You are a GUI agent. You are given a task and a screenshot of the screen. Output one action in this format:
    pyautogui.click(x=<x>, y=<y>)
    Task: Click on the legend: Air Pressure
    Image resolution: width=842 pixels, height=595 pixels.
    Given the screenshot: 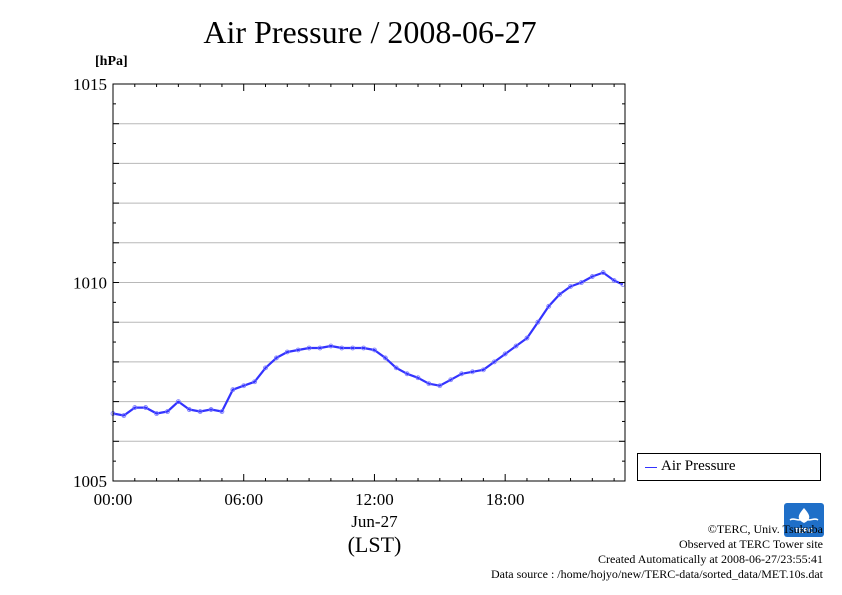 What is the action you would take?
    pyautogui.click(x=729, y=467)
    